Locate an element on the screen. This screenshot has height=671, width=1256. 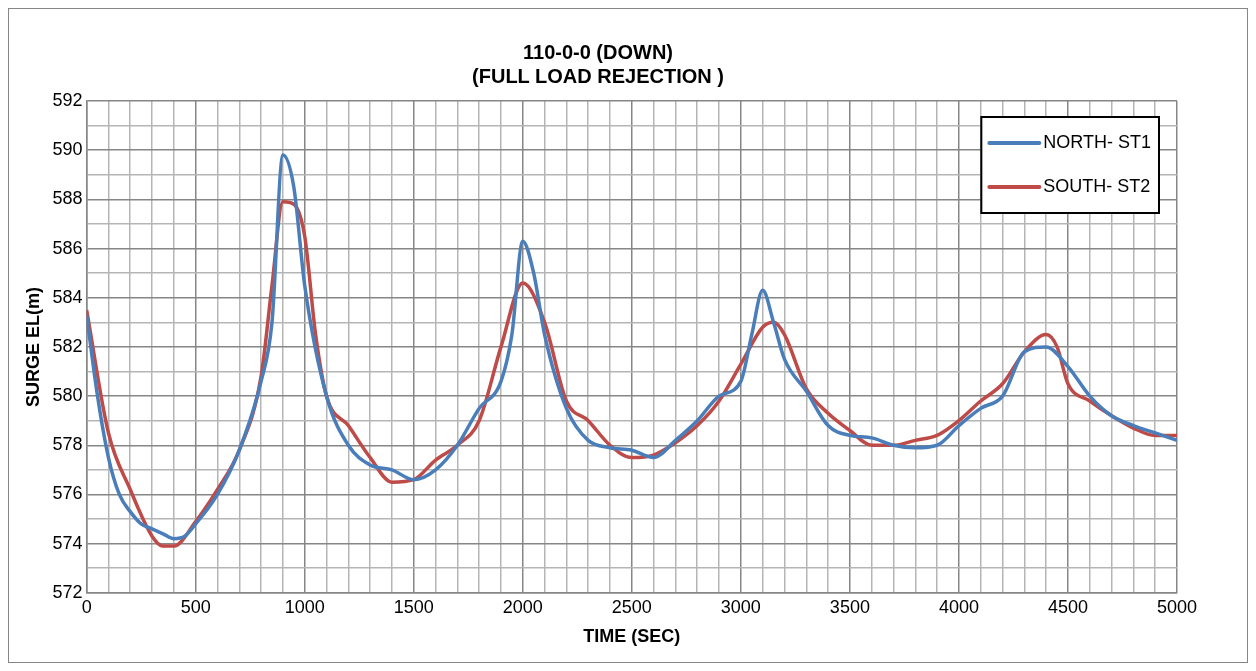
x-tick-label: 1500 is located at coordinates (413, 606).